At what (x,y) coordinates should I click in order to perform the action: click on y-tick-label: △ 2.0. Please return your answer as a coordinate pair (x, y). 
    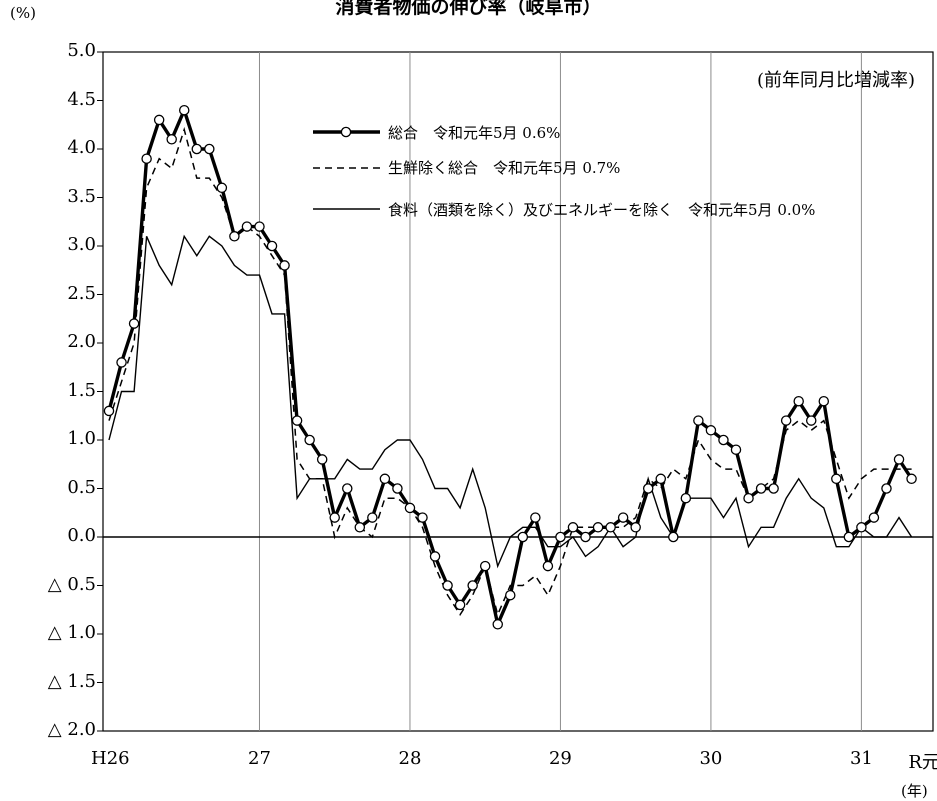
    Looking at the image, I should click on (71, 729).